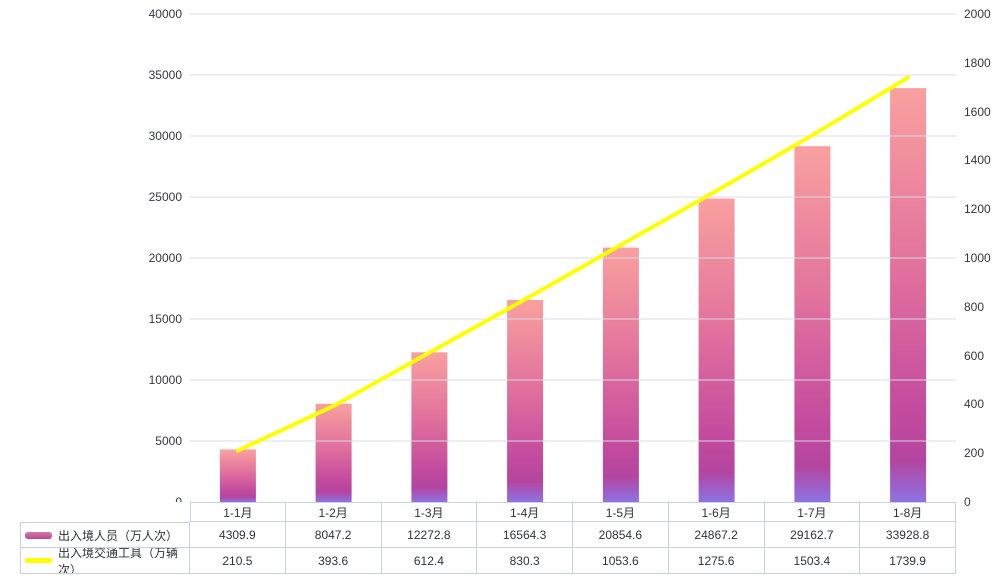 The image size is (1000, 579). Describe the element at coordinates (974, 355) in the screenshot. I see `right-axis-tick-label: 600` at that location.